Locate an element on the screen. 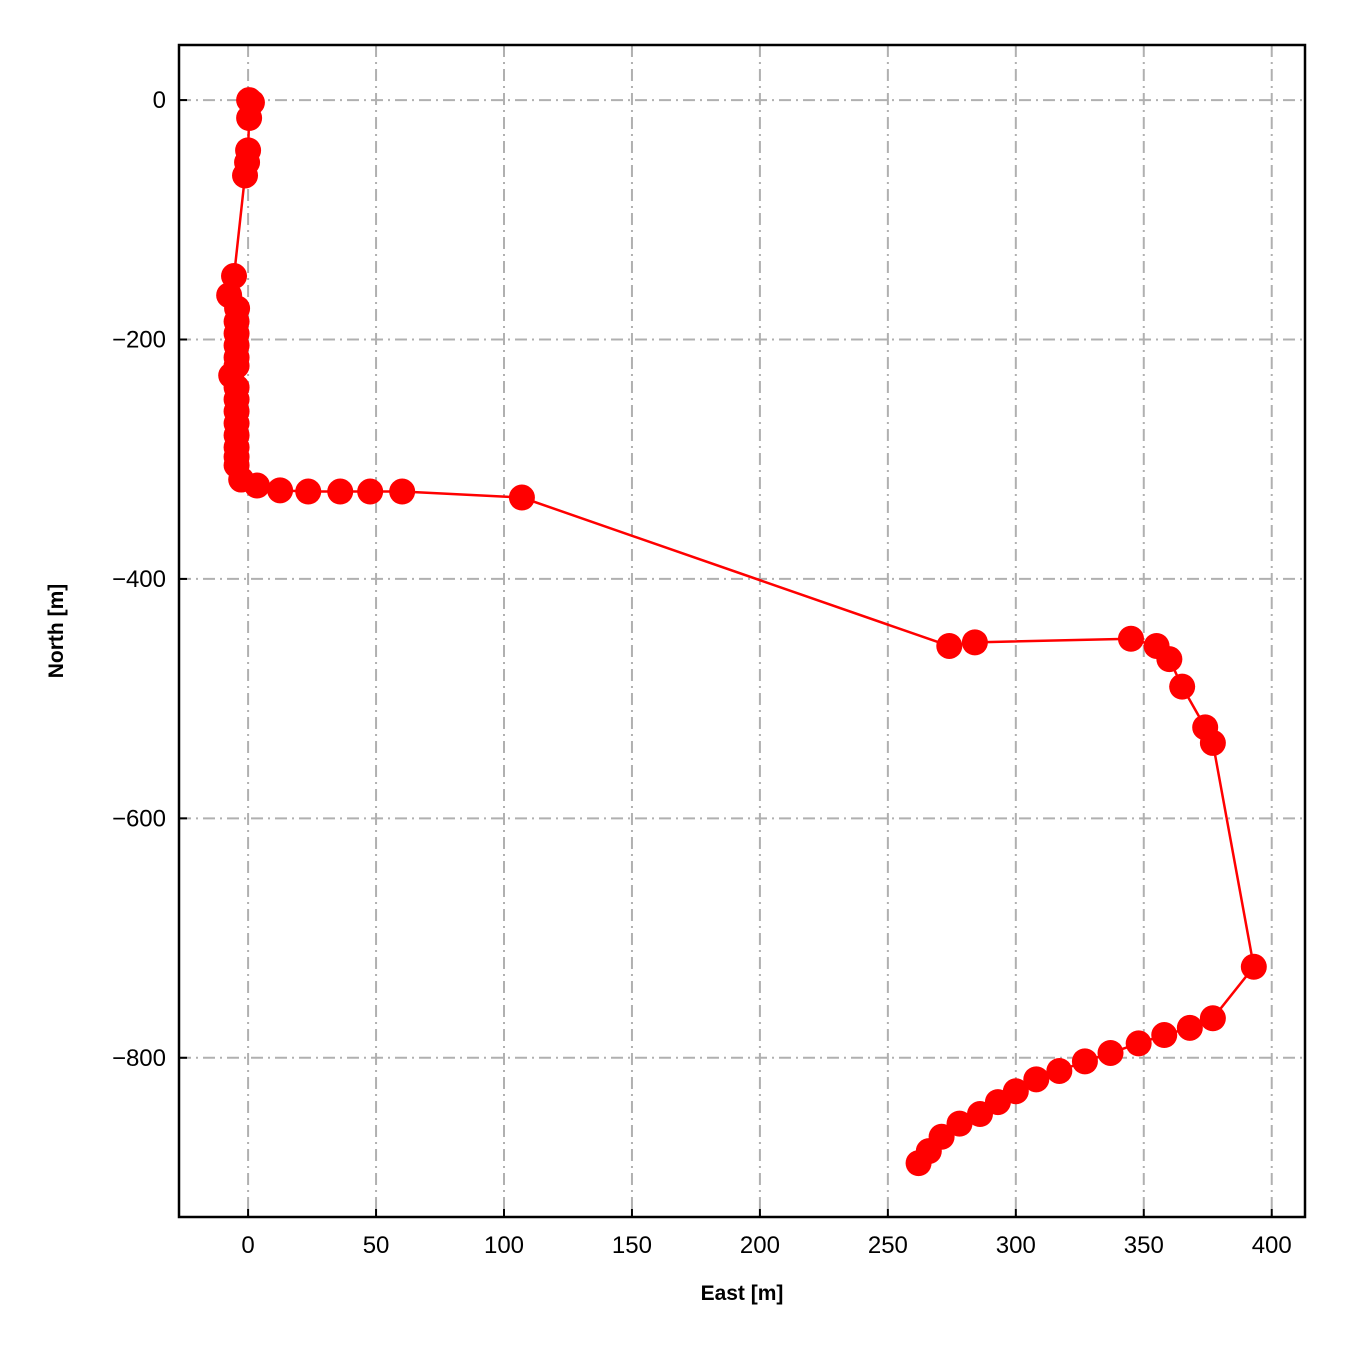 This screenshot has width=1350, height=1350. x-axis-label: East [m] is located at coordinates (742, 1293).